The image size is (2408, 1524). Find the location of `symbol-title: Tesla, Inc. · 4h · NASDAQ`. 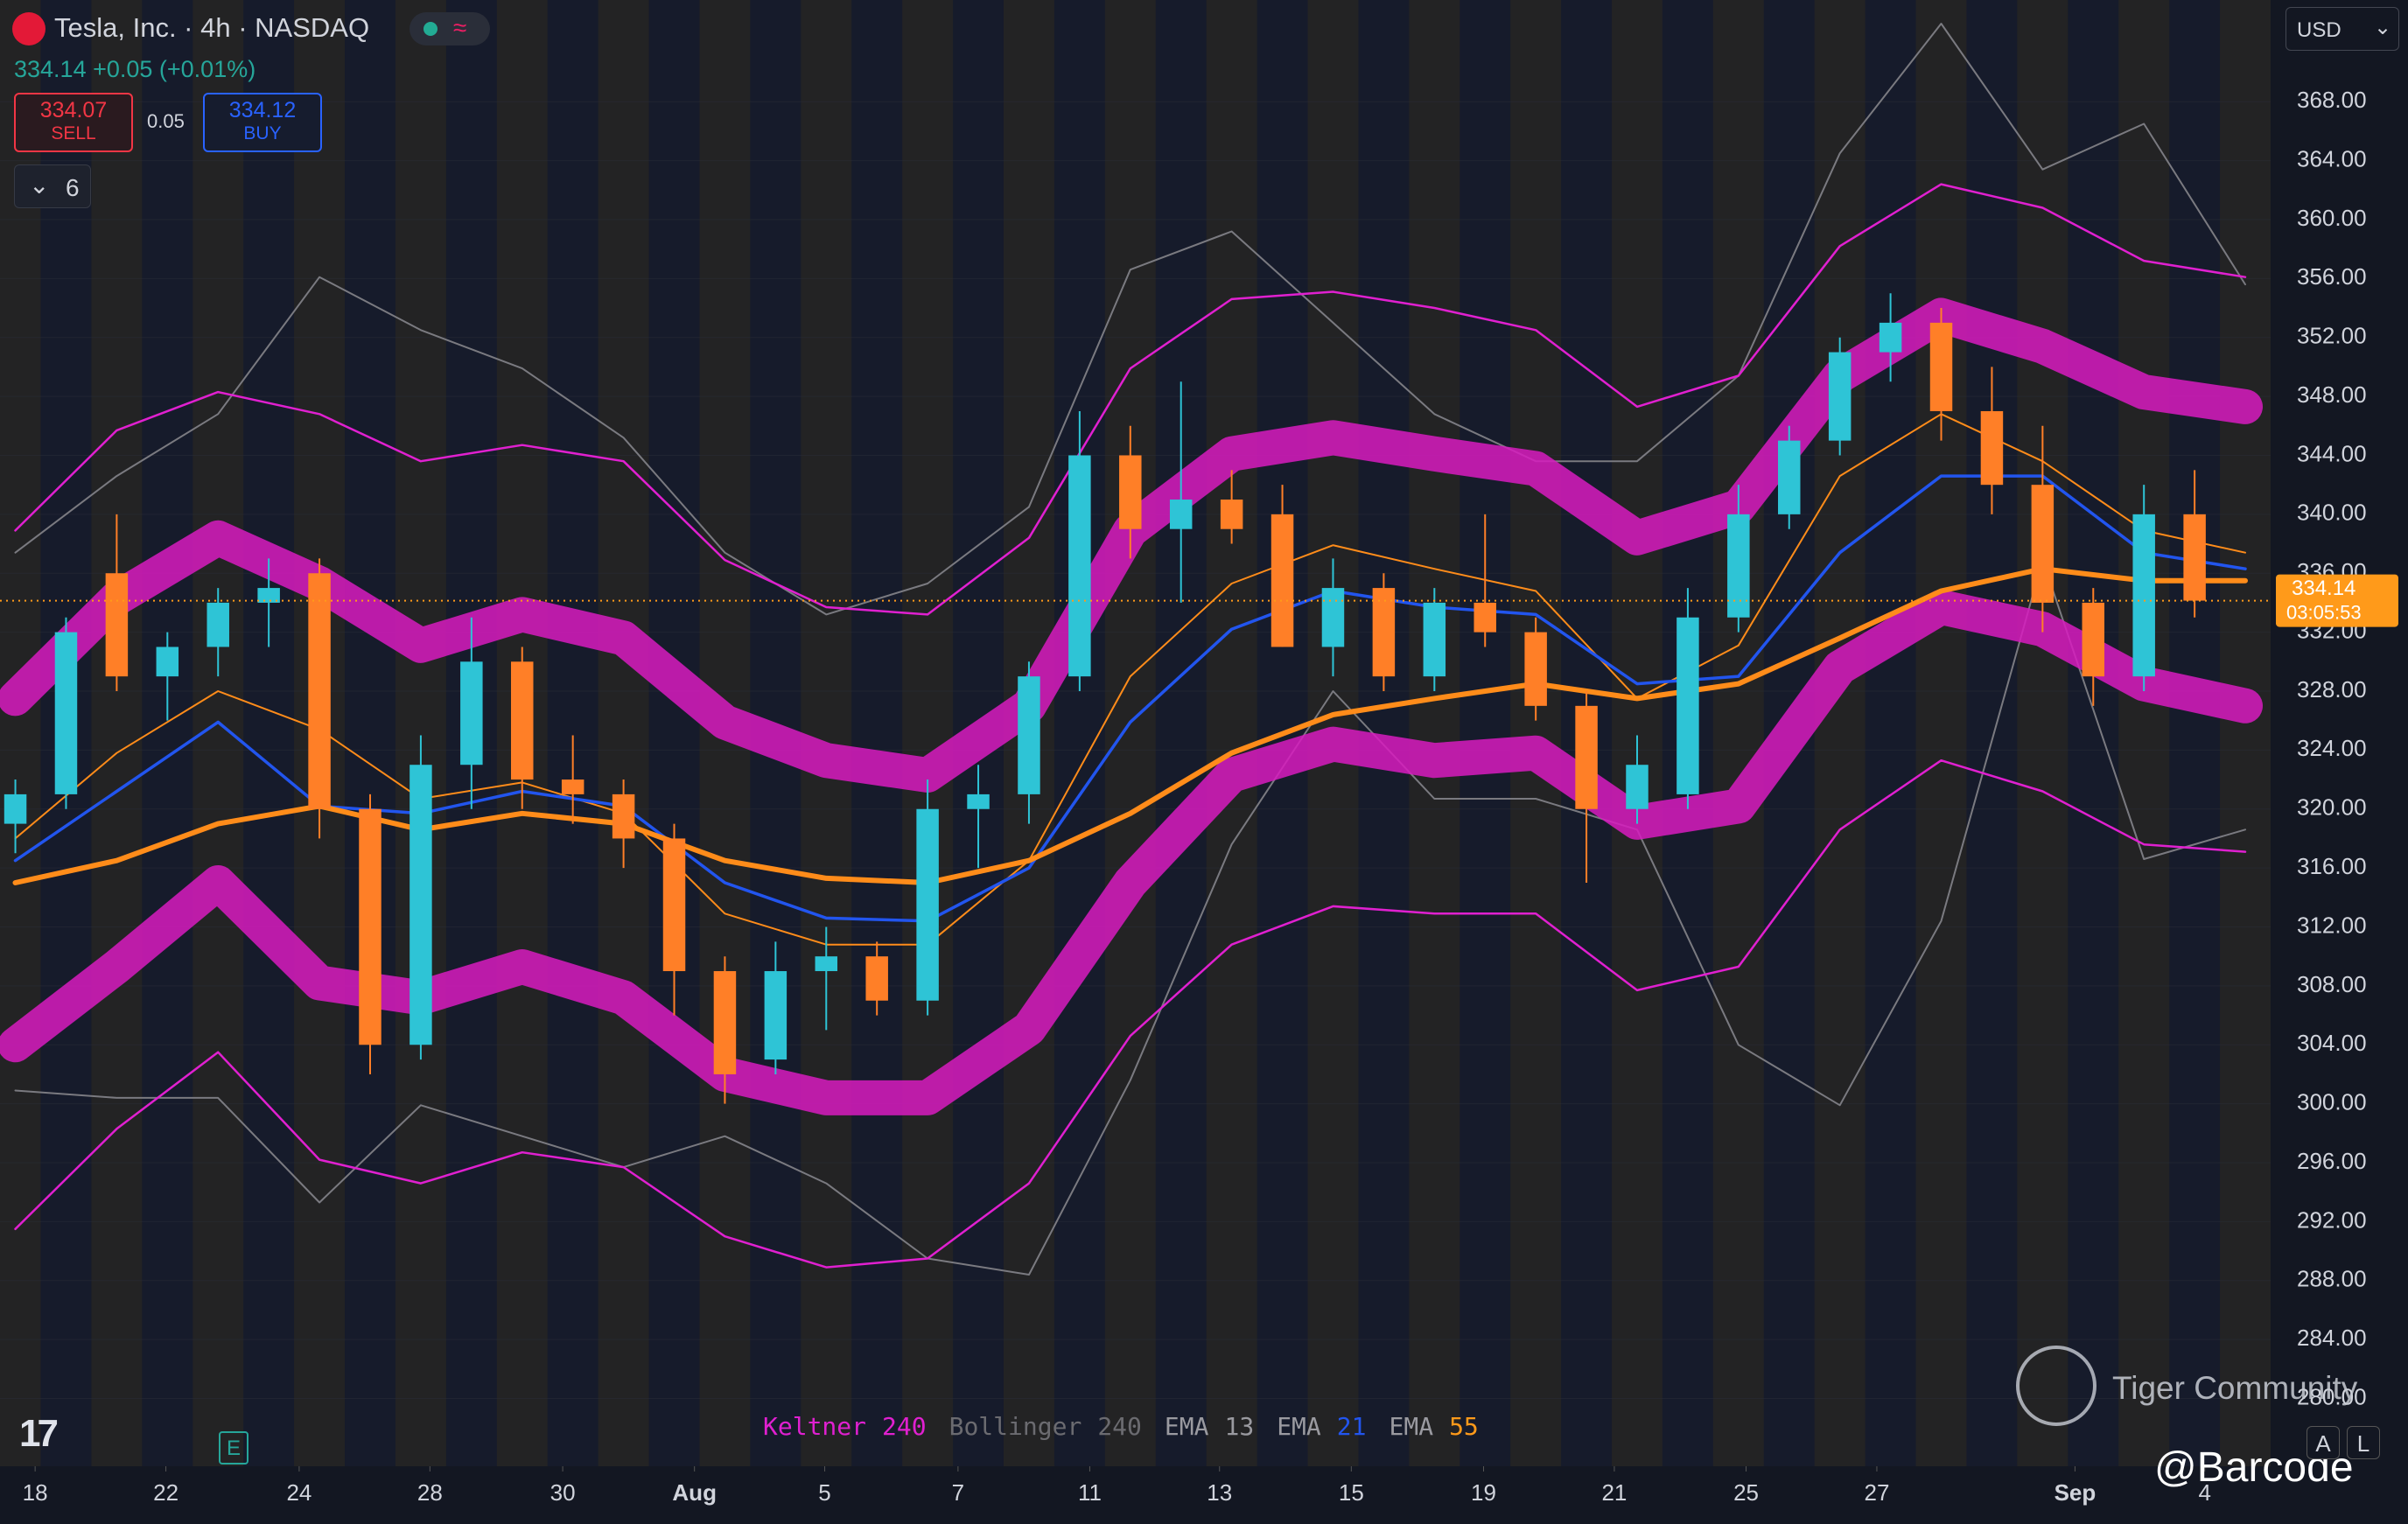

symbol-title: Tesla, Inc. · 4h · NASDAQ is located at coordinates (212, 27).